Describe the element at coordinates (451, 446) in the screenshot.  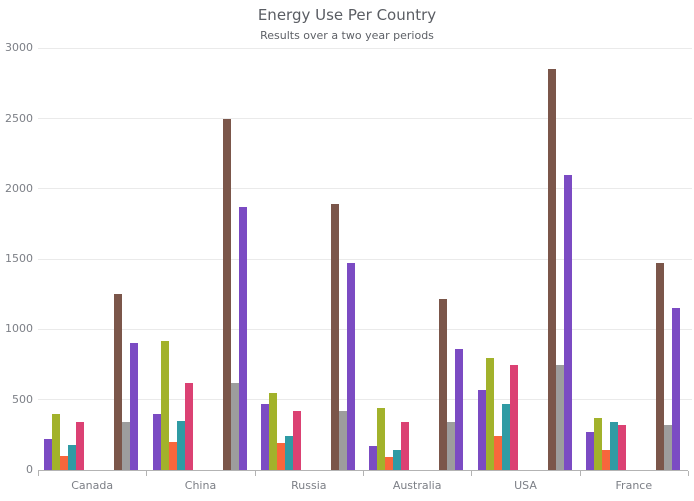
I see `bar-australia-series-7-gray` at that location.